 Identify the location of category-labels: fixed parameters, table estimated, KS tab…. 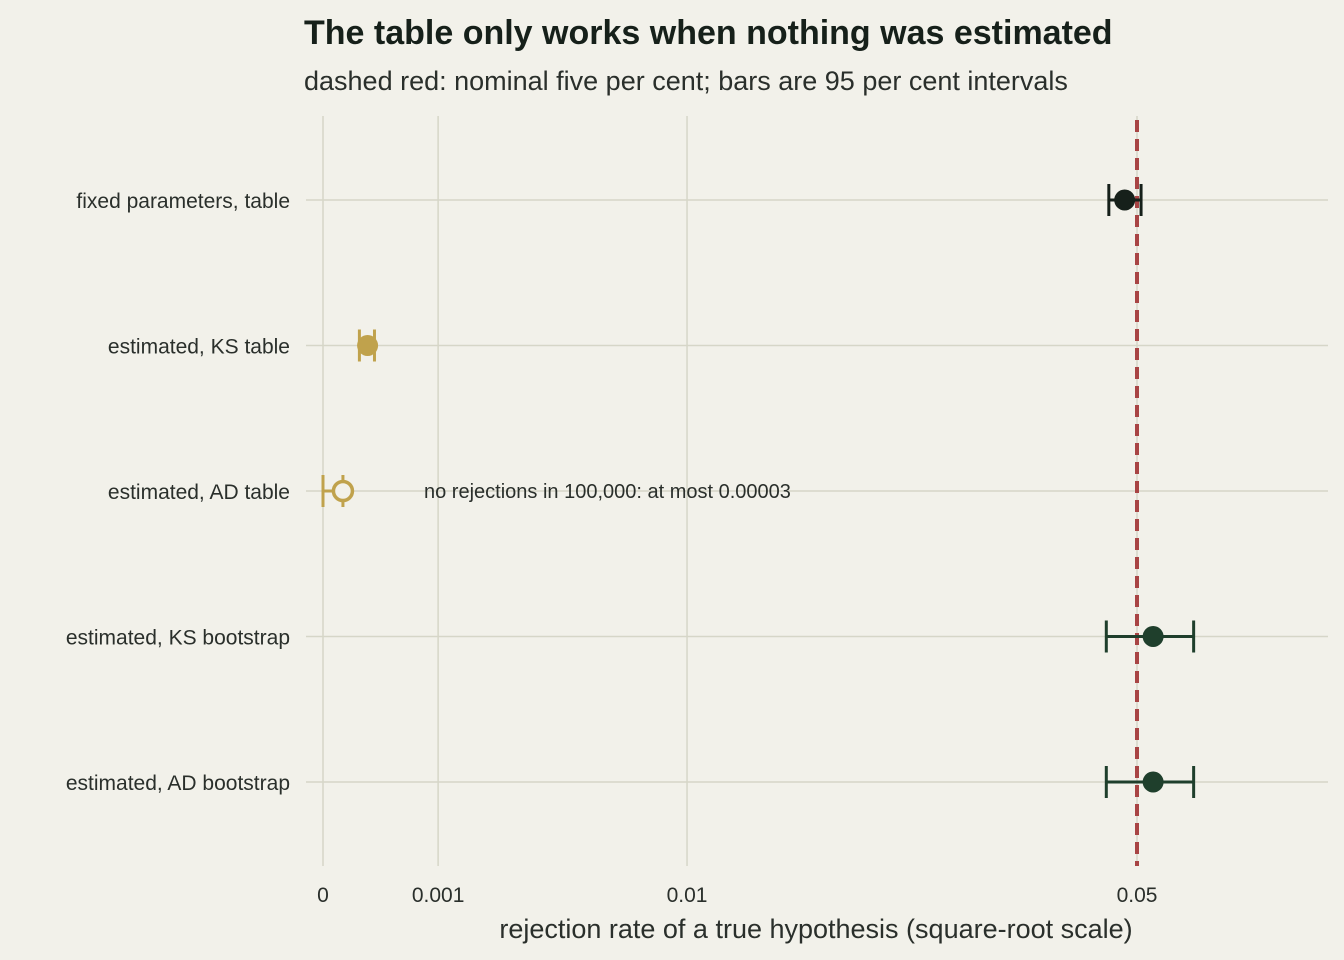
(178, 492).